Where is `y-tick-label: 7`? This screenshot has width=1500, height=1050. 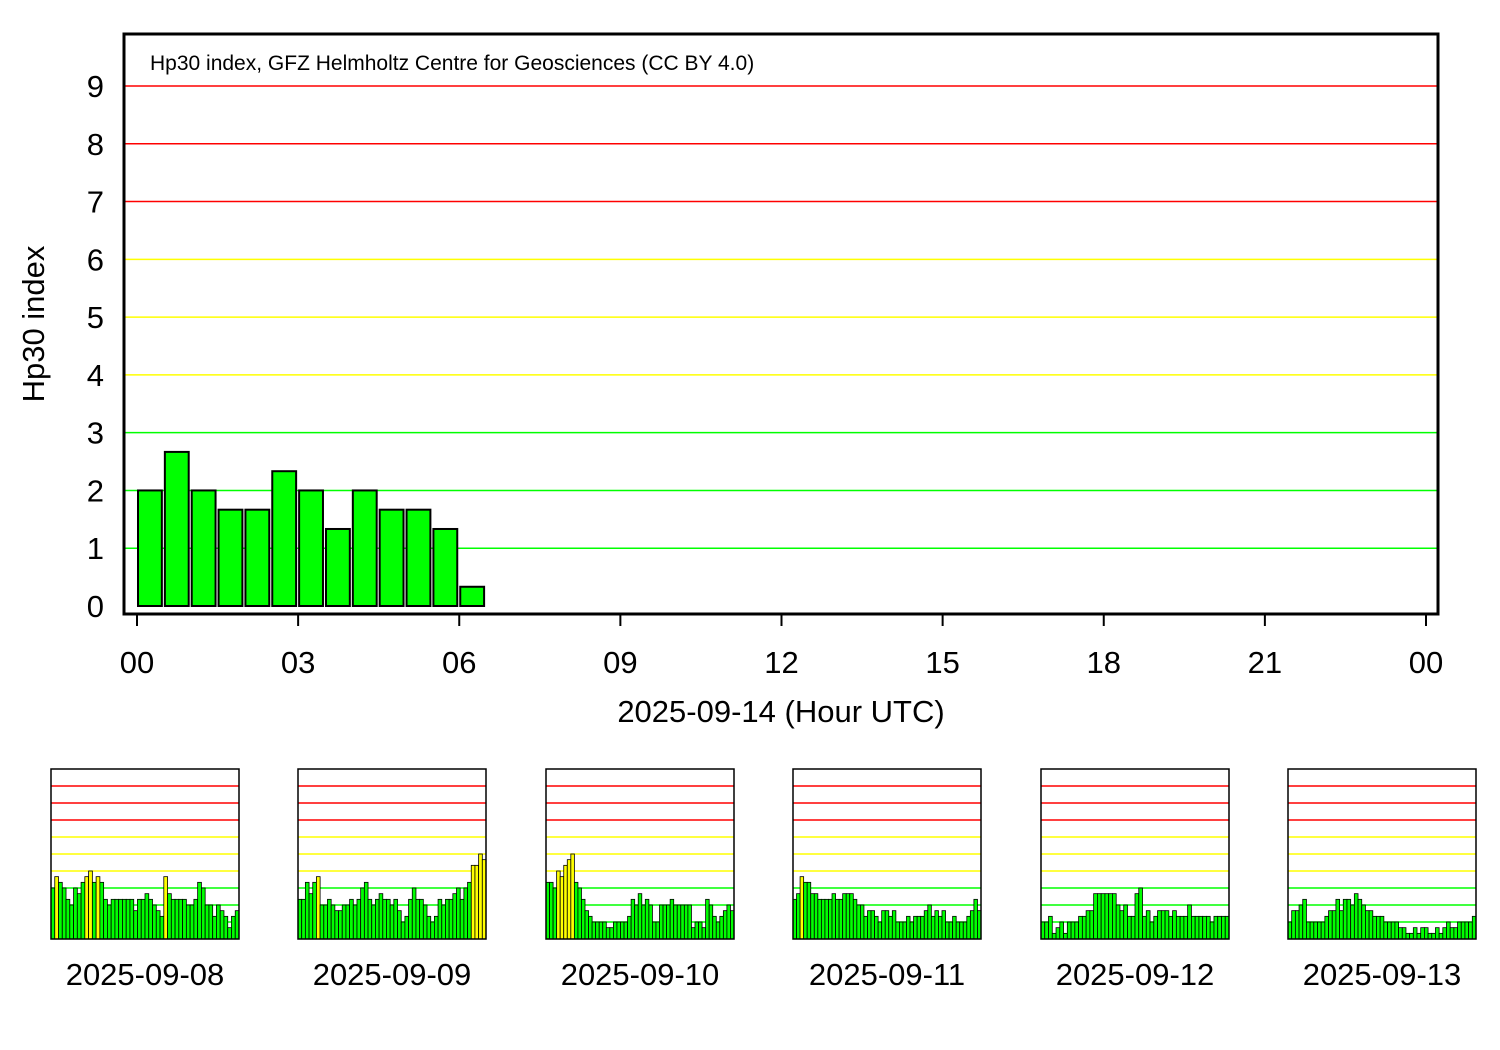 y-tick-label: 7 is located at coordinates (95, 202).